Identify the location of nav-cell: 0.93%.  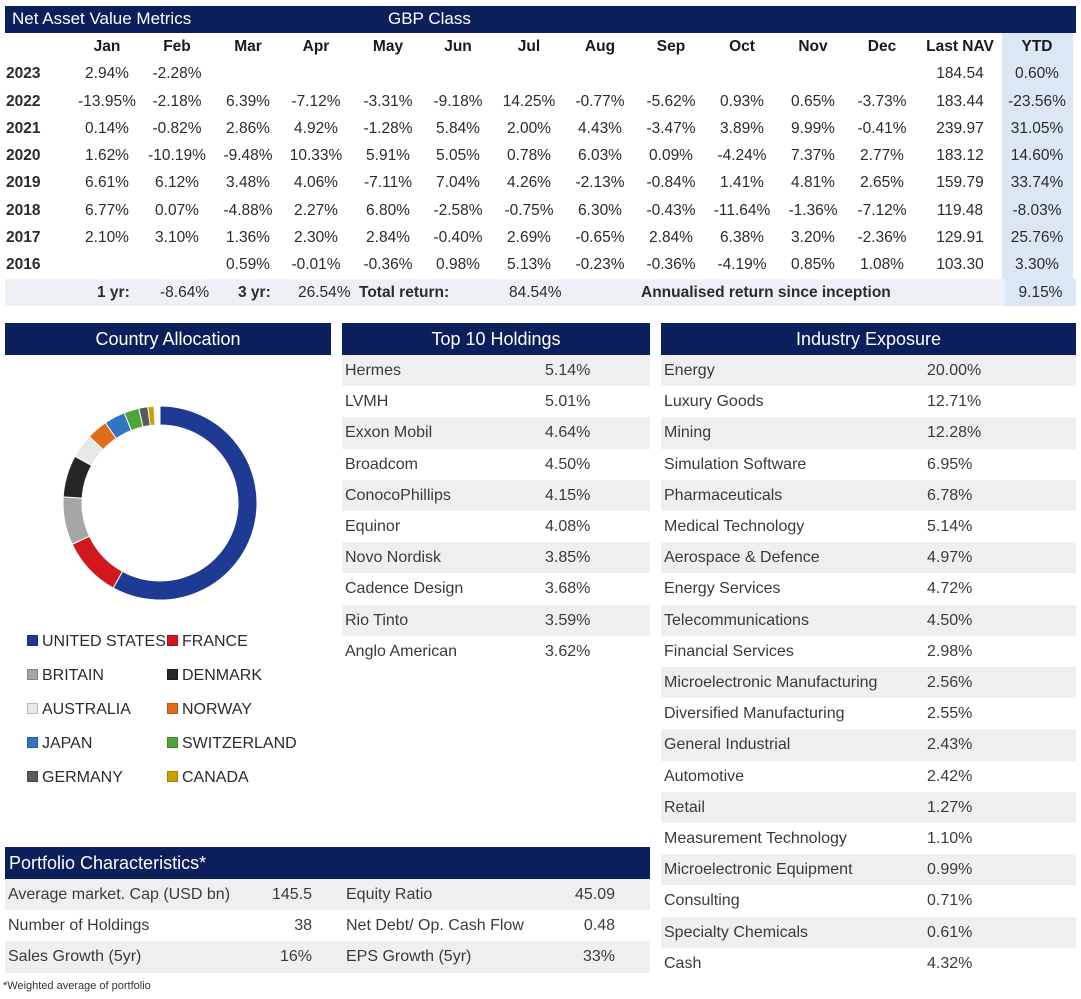
(742, 101).